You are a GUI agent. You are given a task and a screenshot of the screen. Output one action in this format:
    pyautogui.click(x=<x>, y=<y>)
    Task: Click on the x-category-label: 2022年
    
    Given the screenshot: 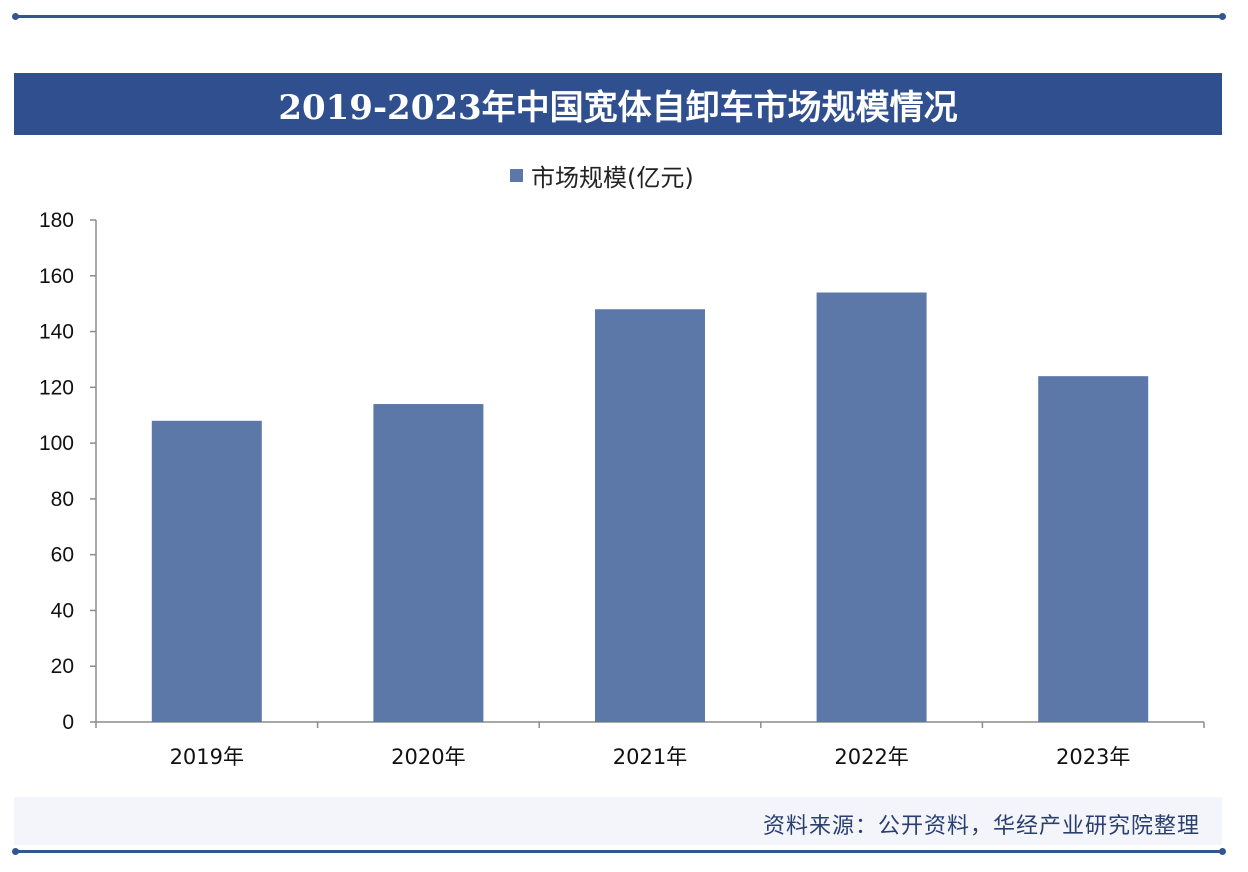 What is the action you would take?
    pyautogui.click(x=871, y=757)
    